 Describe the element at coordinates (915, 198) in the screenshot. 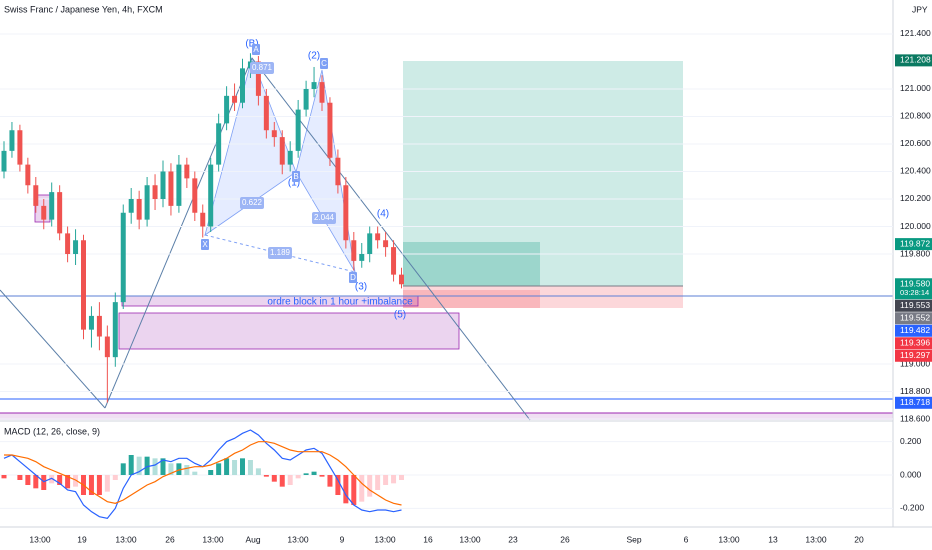

I see `y-tick-label: 120.200` at that location.